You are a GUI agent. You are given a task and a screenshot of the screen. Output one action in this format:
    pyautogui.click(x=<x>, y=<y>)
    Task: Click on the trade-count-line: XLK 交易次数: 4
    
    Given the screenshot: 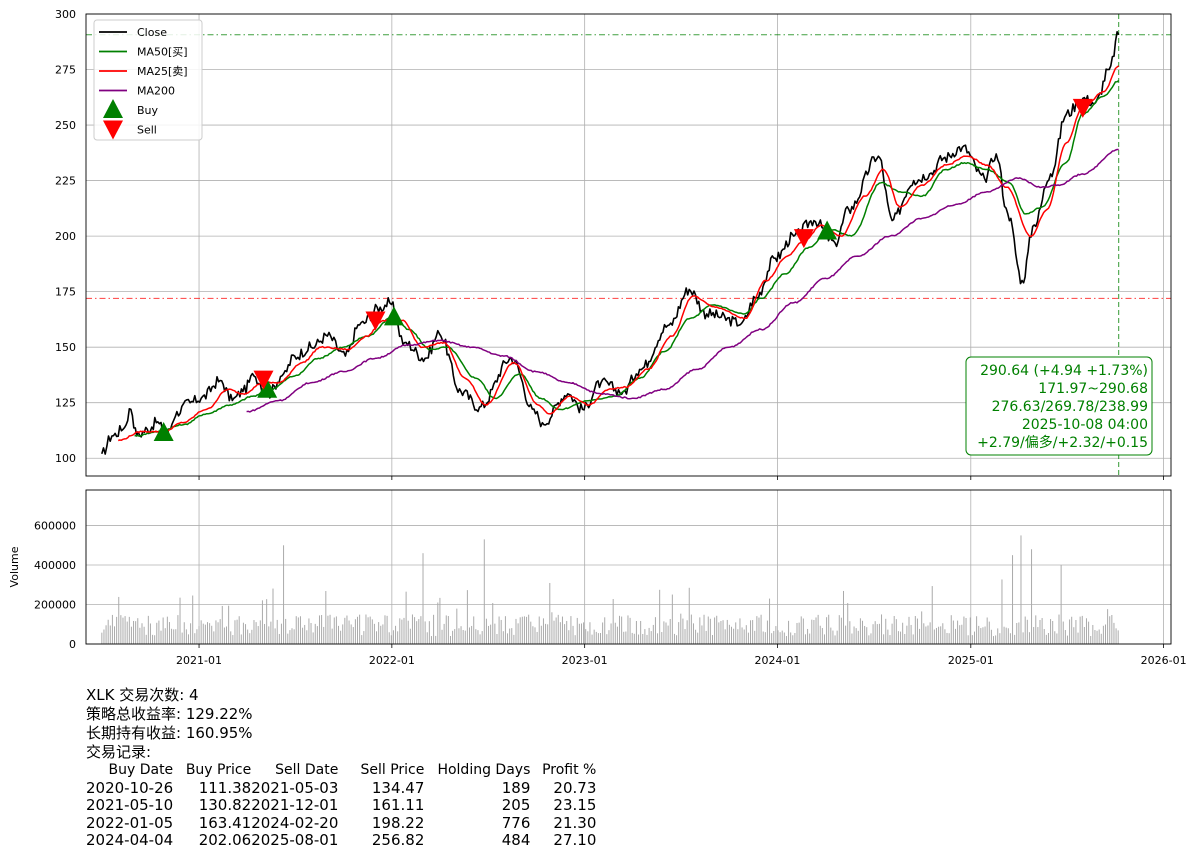 What is the action you would take?
    pyautogui.click(x=142, y=695)
    